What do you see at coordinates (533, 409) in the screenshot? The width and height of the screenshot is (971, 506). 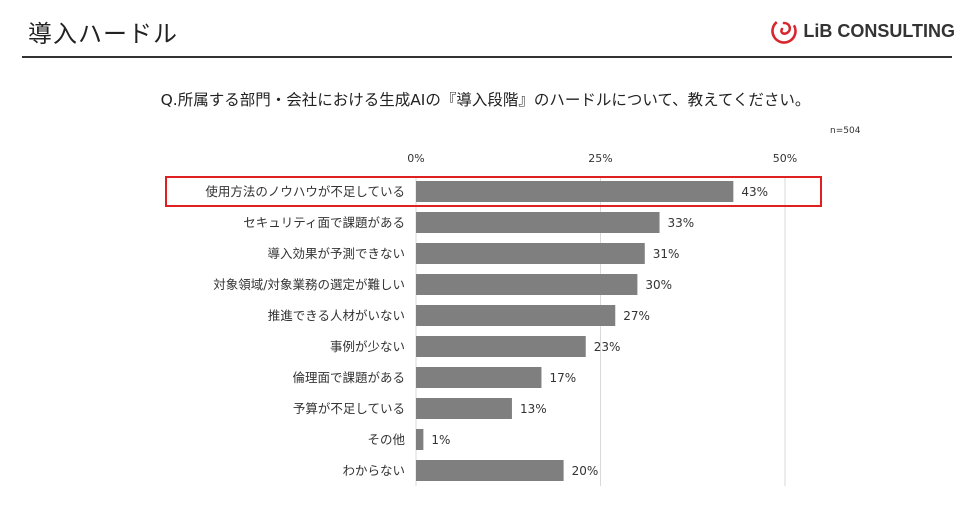 I see `data-label: 13%` at bounding box center [533, 409].